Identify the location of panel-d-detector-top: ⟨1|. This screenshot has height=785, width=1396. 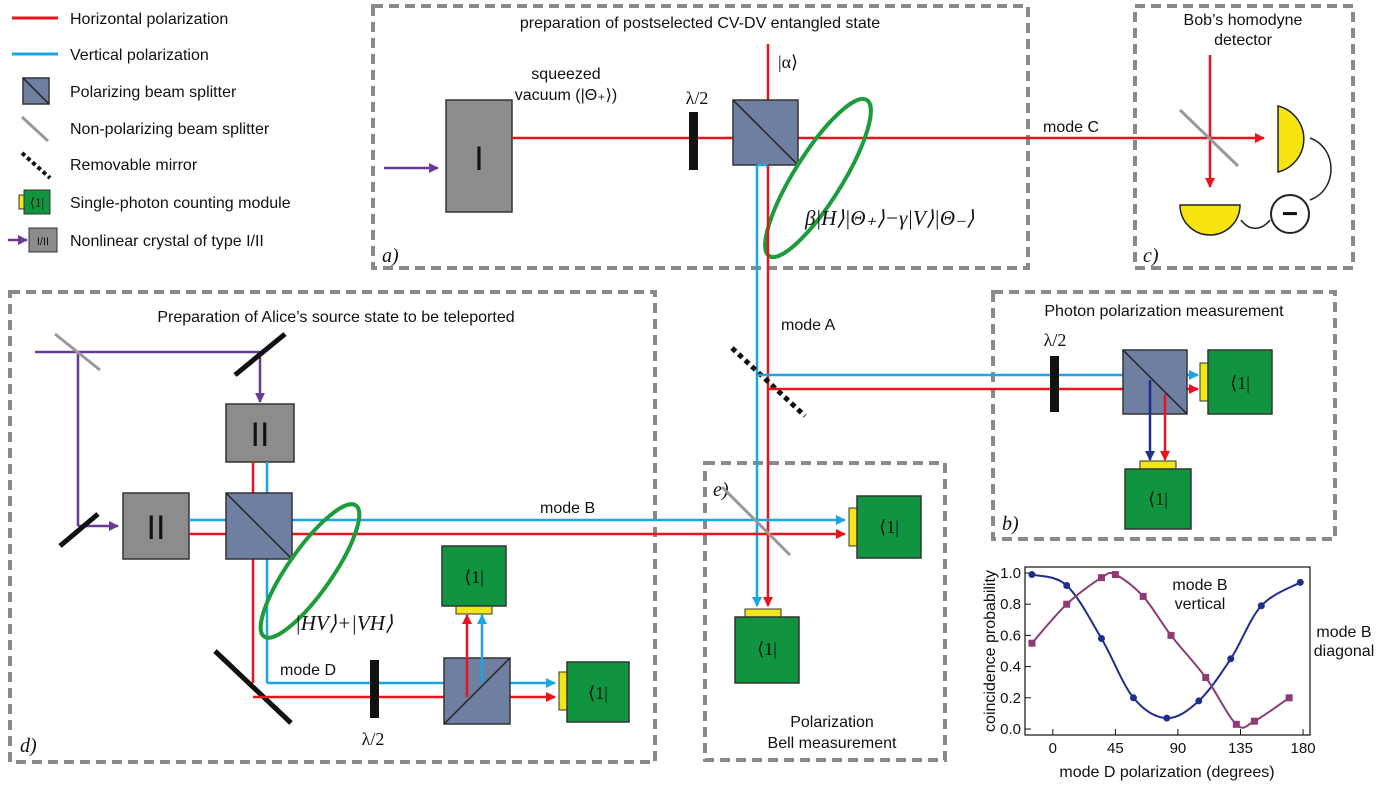
(474, 580).